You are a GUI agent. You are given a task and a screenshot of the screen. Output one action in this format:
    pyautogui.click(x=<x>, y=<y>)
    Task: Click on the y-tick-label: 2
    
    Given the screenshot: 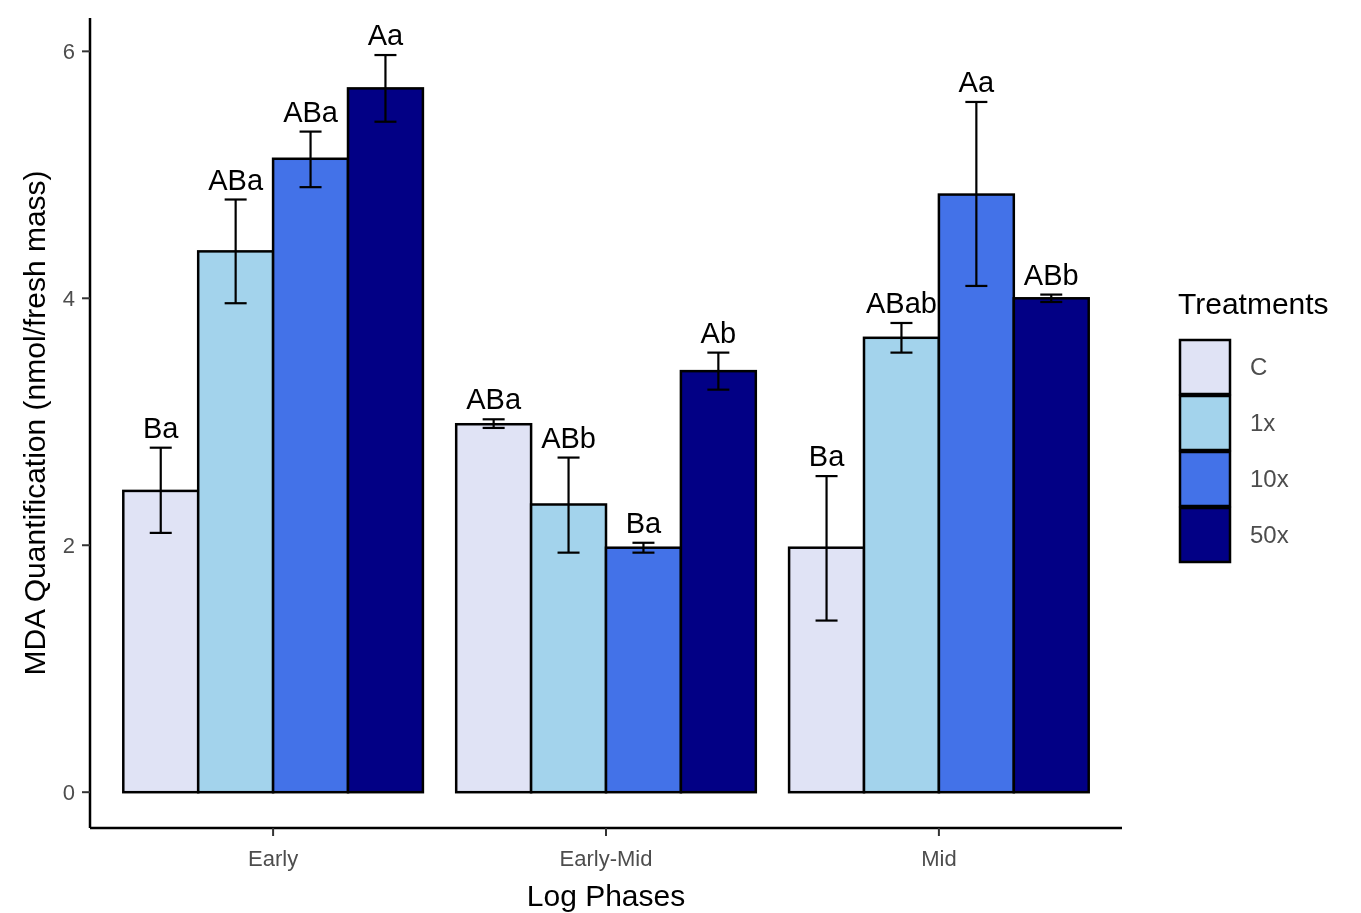 What is the action you would take?
    pyautogui.click(x=68, y=545)
    